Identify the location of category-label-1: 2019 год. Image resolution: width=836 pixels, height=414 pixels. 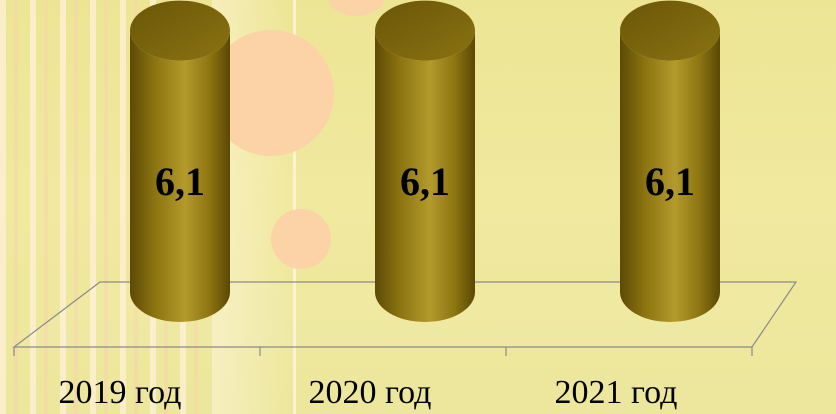
(120, 392).